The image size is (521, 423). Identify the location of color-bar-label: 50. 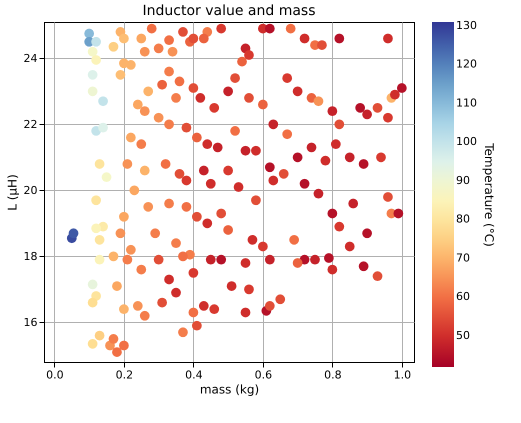
(463, 335).